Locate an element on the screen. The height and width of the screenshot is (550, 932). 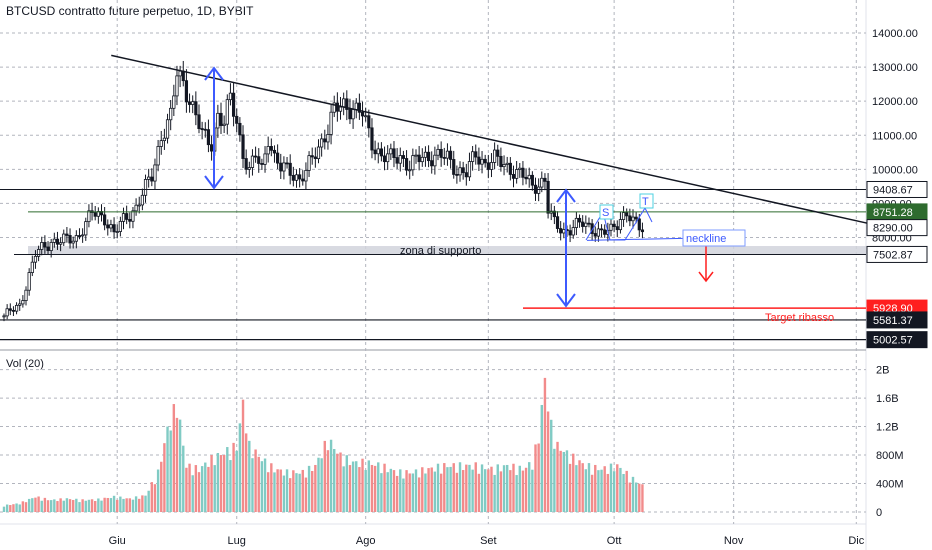
shoulder-t-label: T is located at coordinates (645, 202).